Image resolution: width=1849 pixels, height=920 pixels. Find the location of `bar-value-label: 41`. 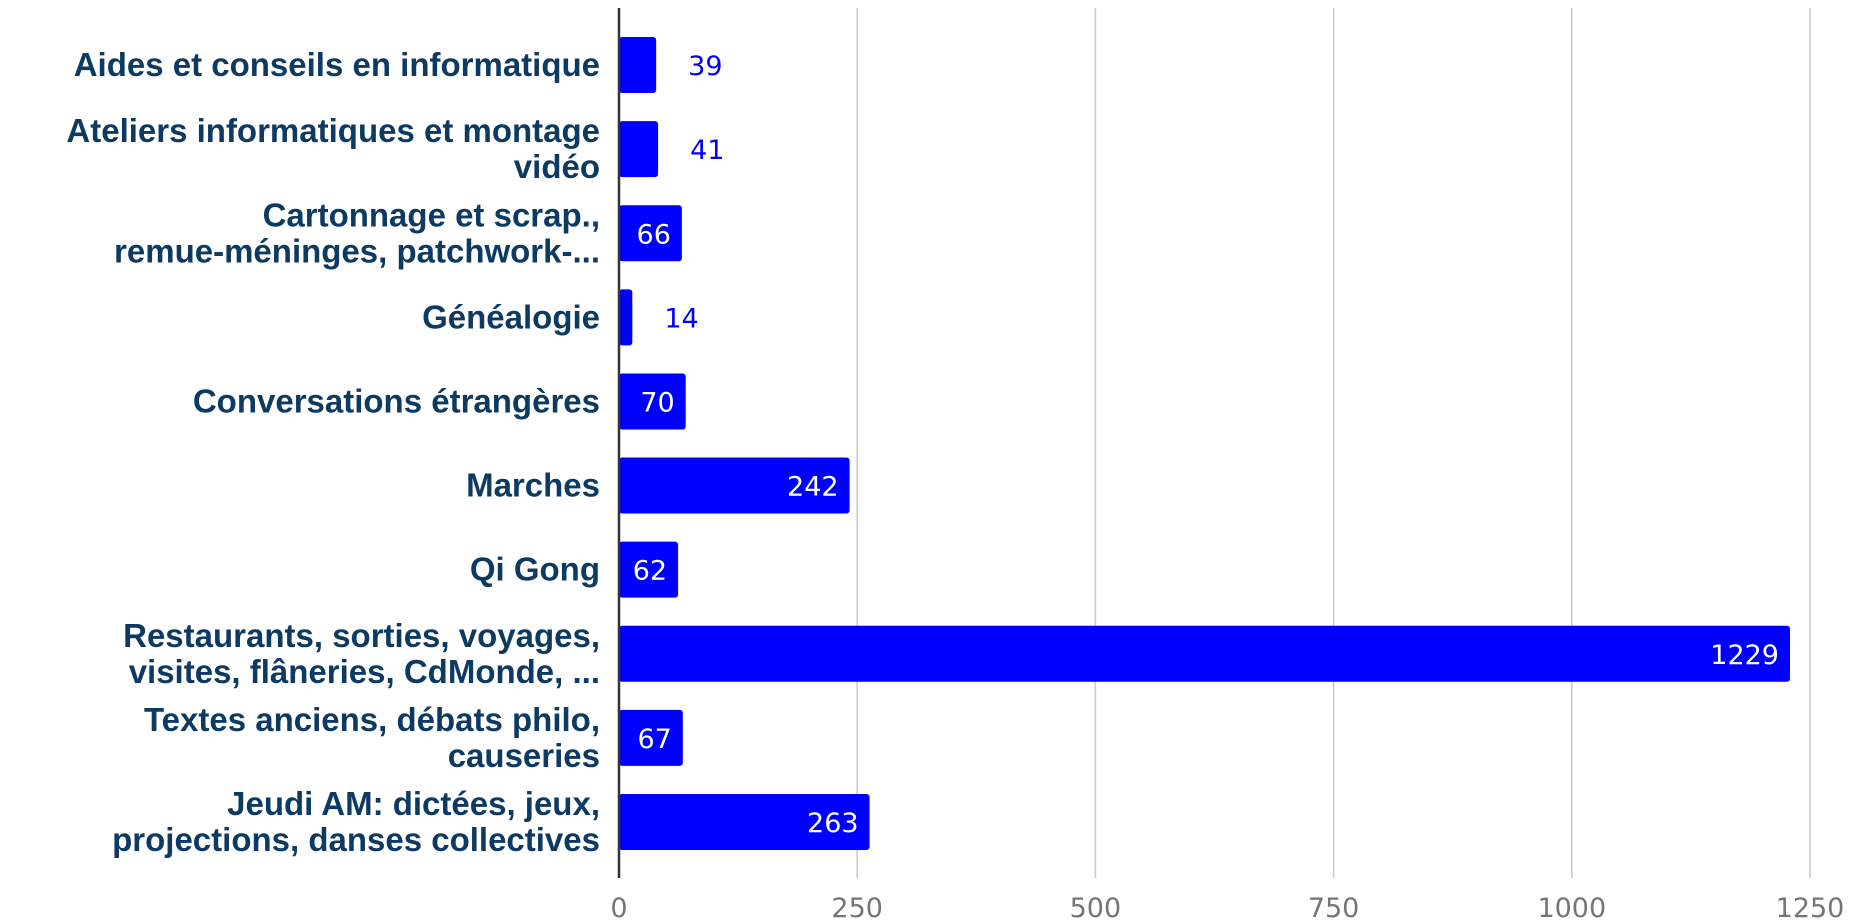

bar-value-label: 41 is located at coordinates (707, 150).